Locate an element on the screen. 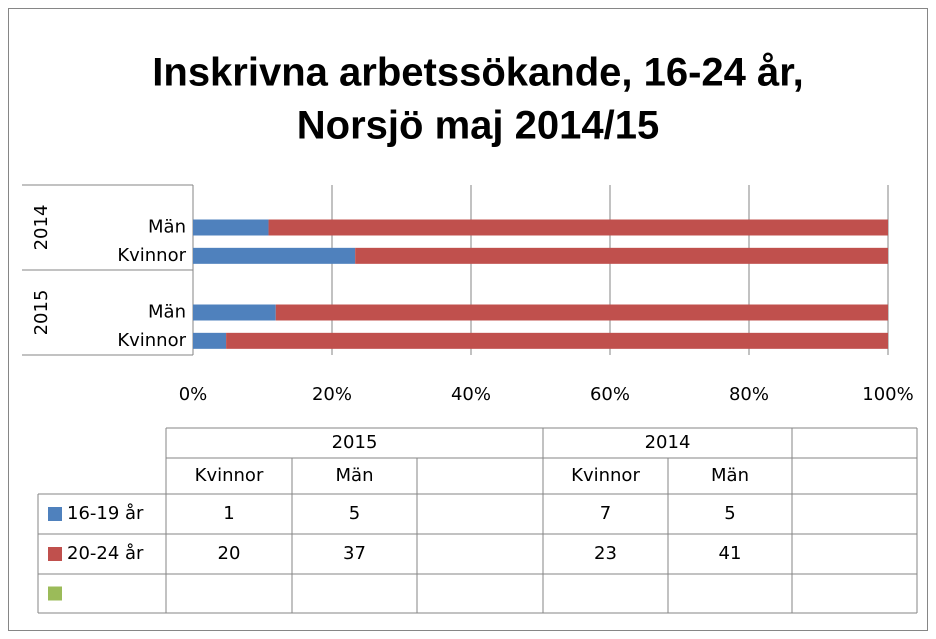 This screenshot has height=639, width=936. table-value: 41 is located at coordinates (730, 553).